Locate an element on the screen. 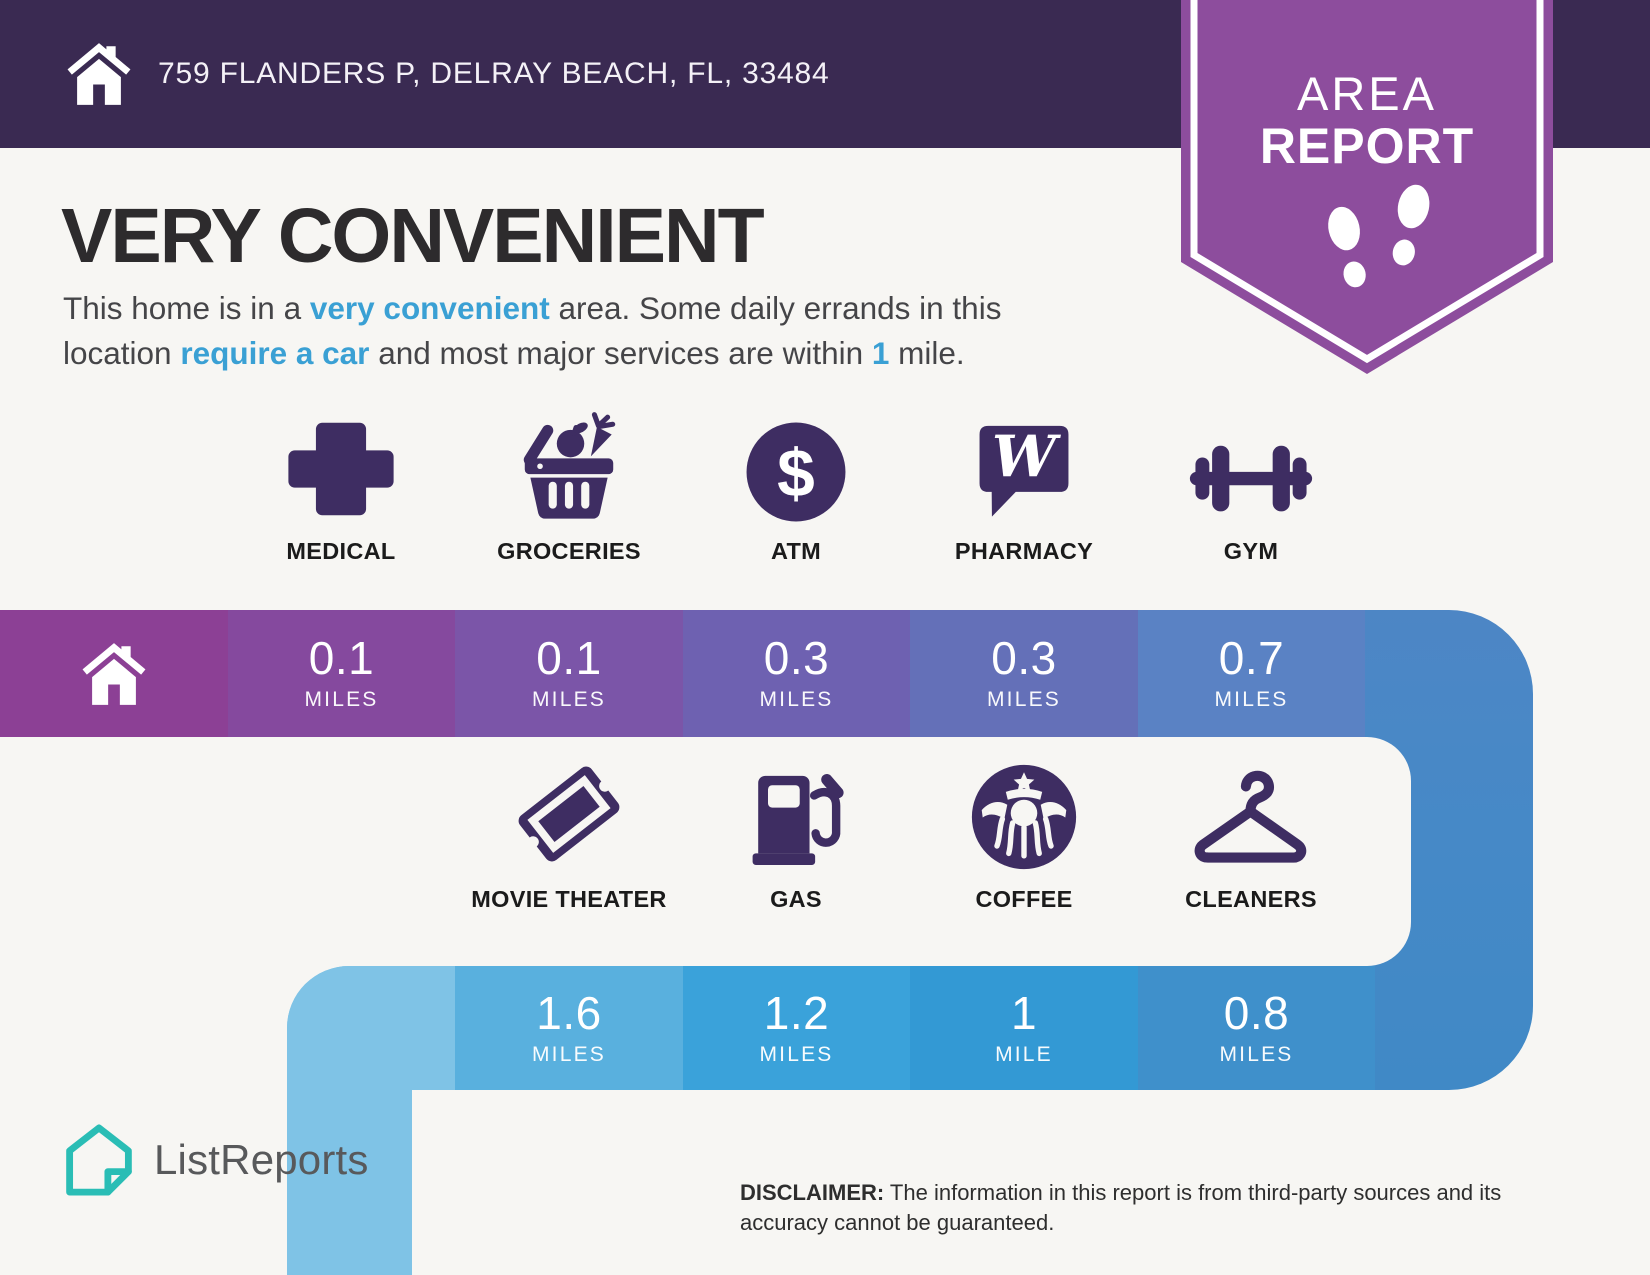 This screenshot has height=1275, width=1650. service-gas: GAS is located at coordinates (796, 830).